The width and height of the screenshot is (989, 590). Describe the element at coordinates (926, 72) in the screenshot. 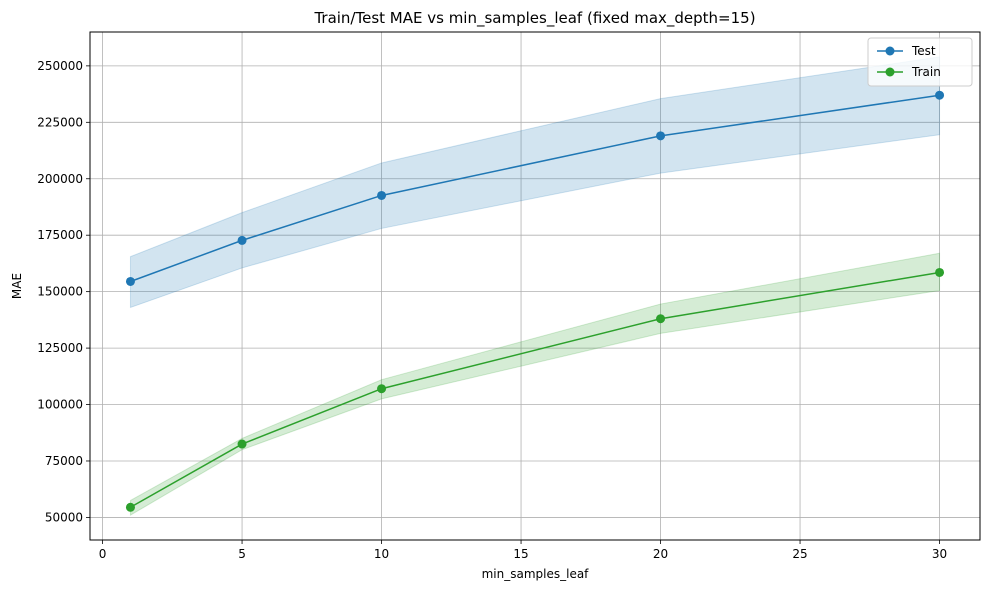

I see `train-legend-label: Train` at that location.